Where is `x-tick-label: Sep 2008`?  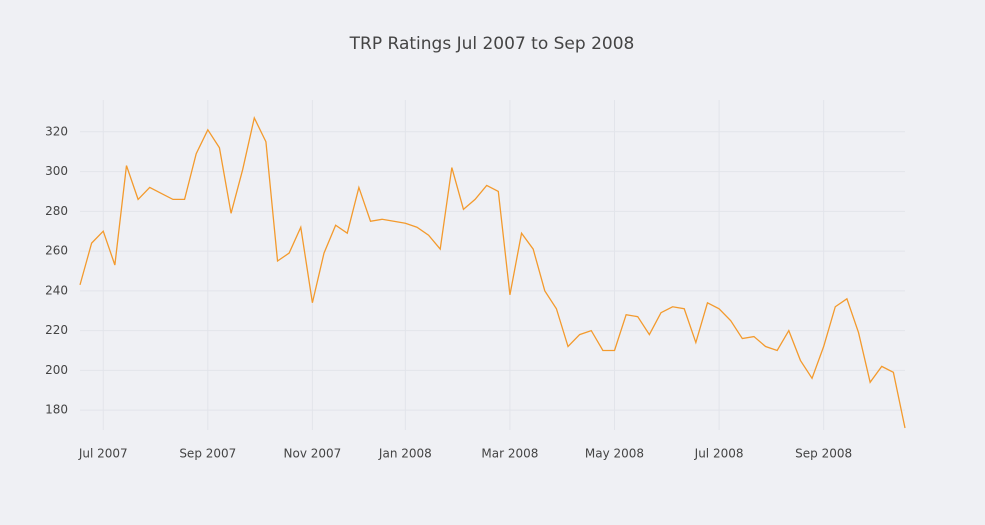
x-tick-label: Sep 2008 is located at coordinates (823, 454).